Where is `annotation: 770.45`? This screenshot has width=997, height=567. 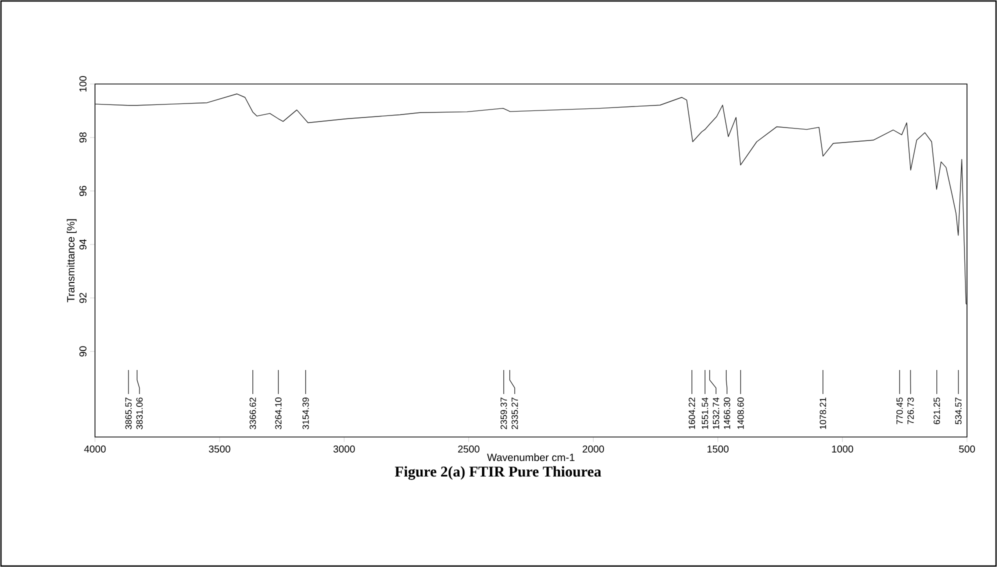
annotation: 770.45 is located at coordinates (899, 411).